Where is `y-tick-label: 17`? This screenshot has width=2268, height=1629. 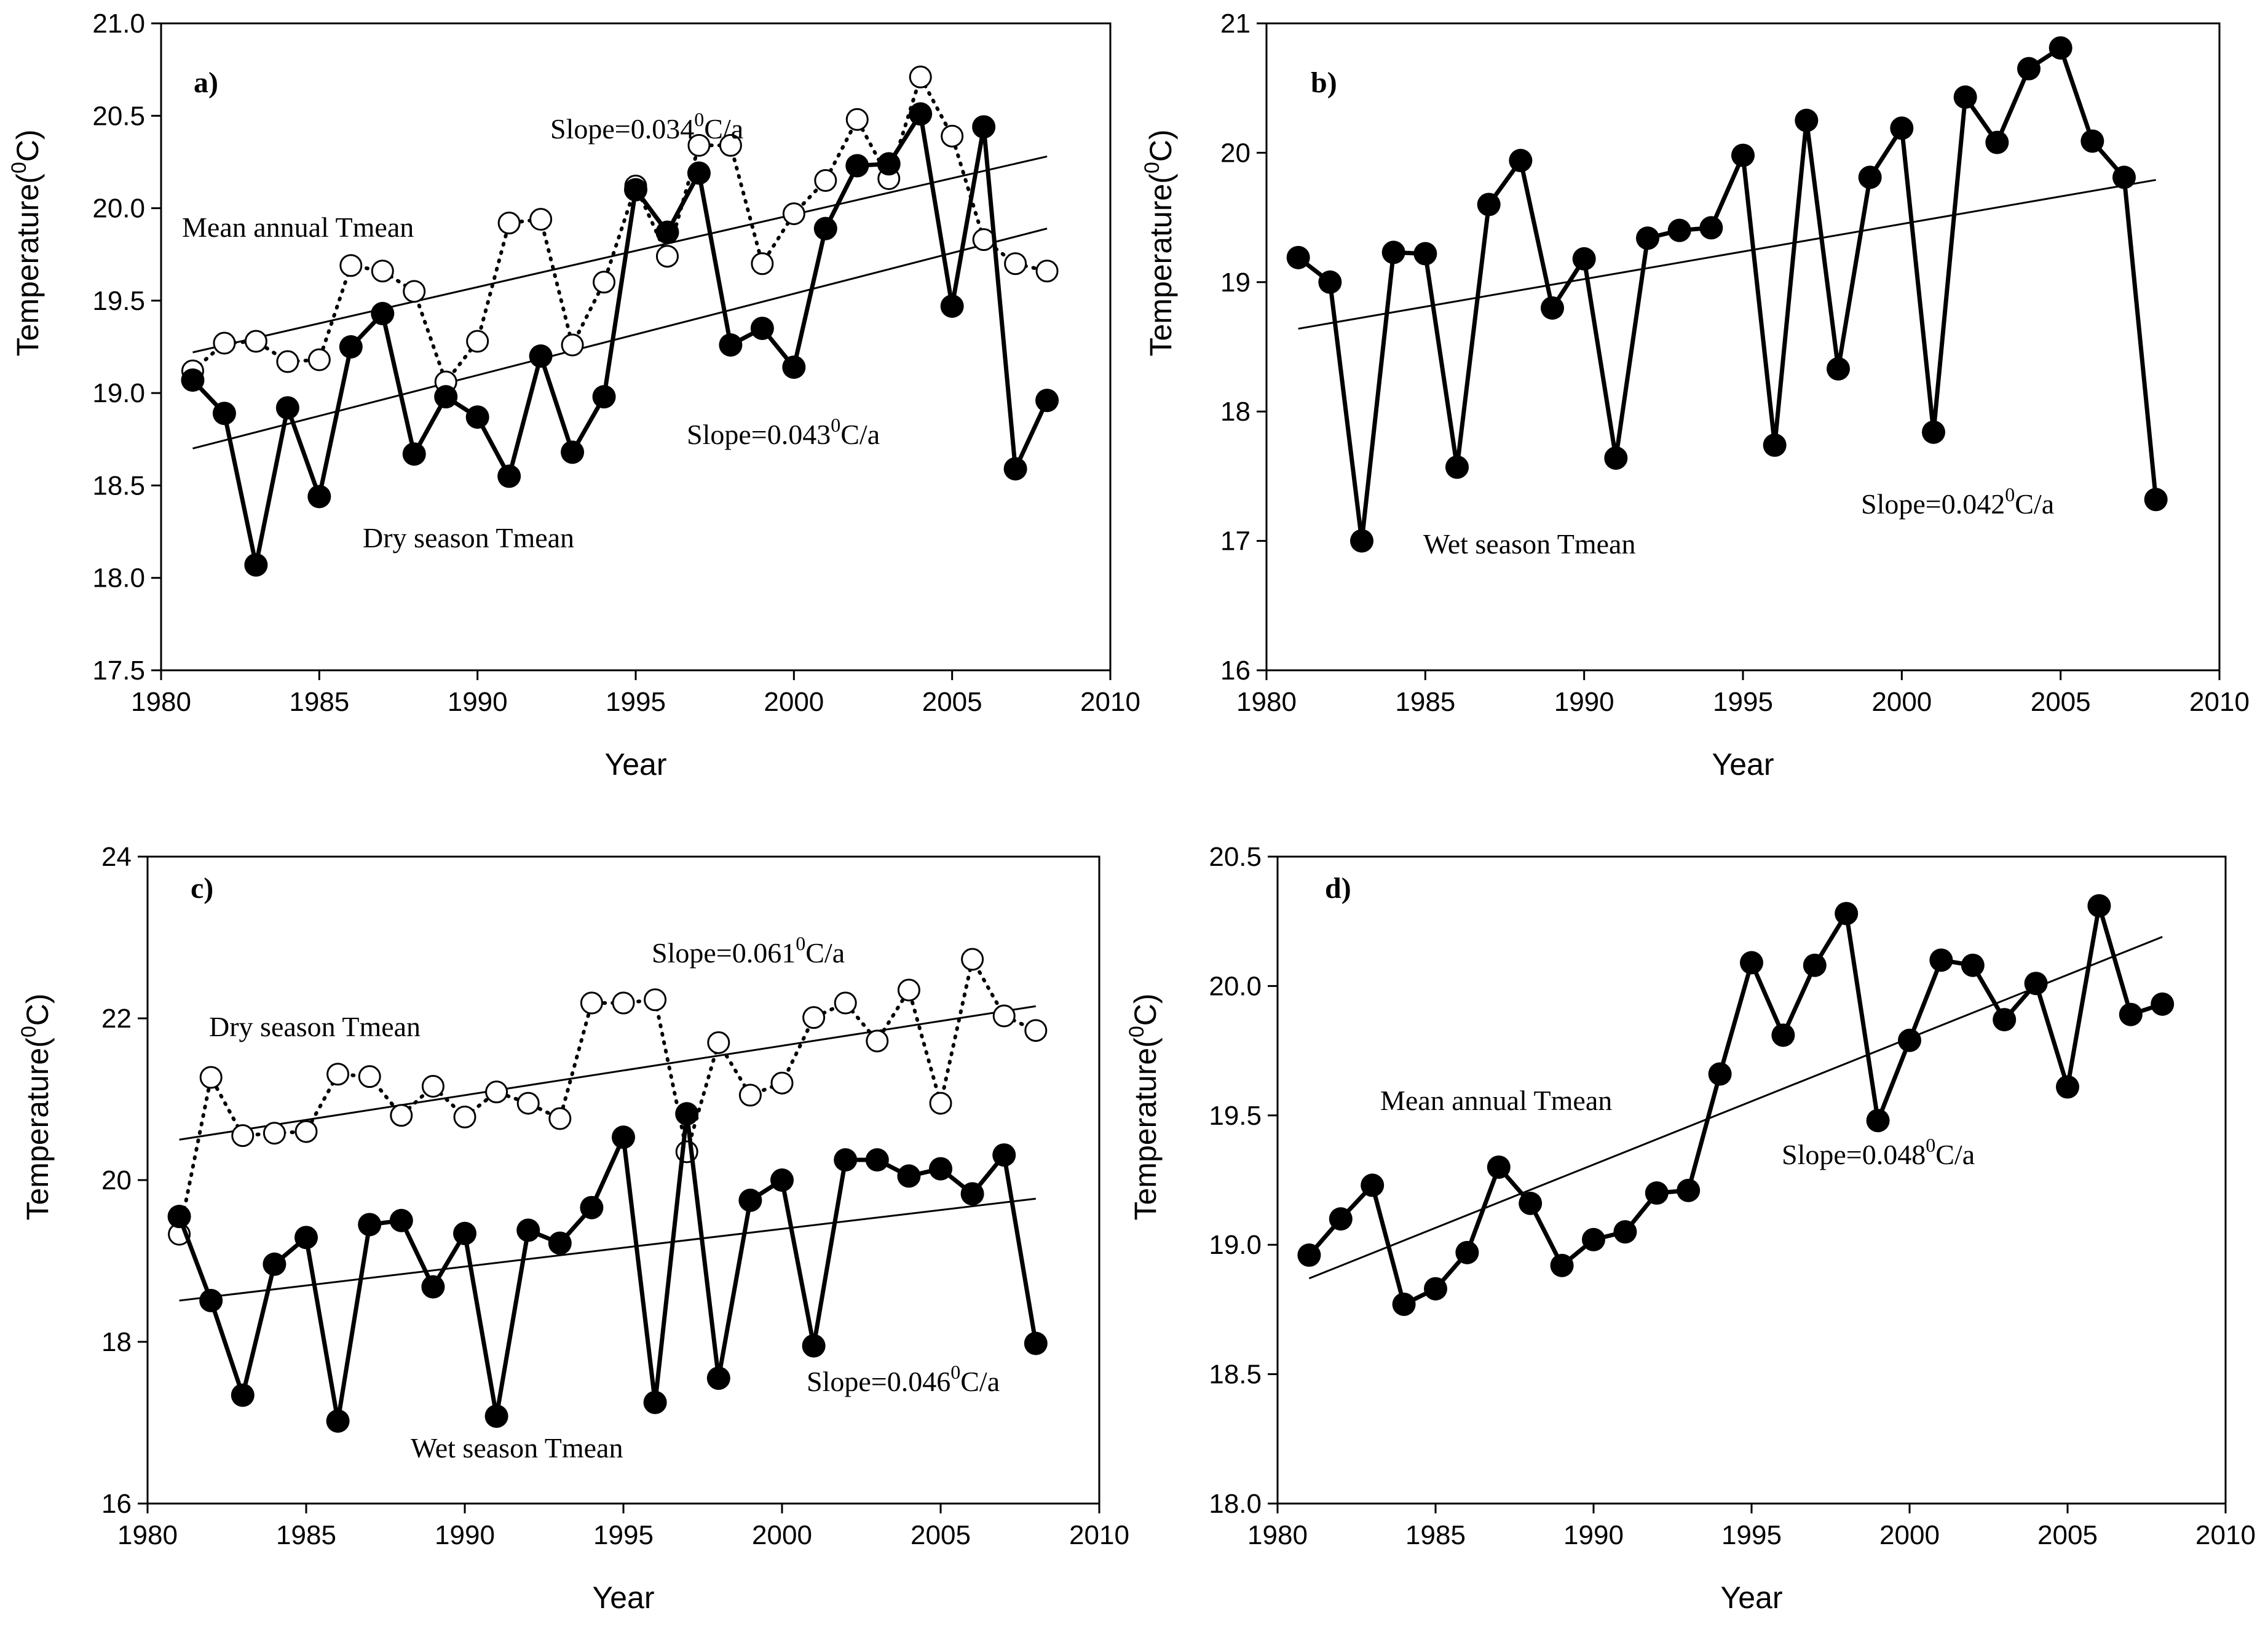 y-tick-label: 17 is located at coordinates (1235, 541).